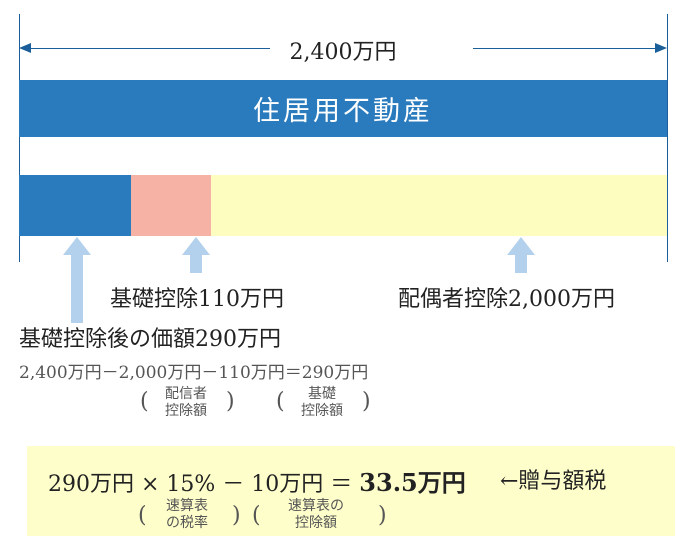  I want to click on dimension-line-right, so click(567, 48).